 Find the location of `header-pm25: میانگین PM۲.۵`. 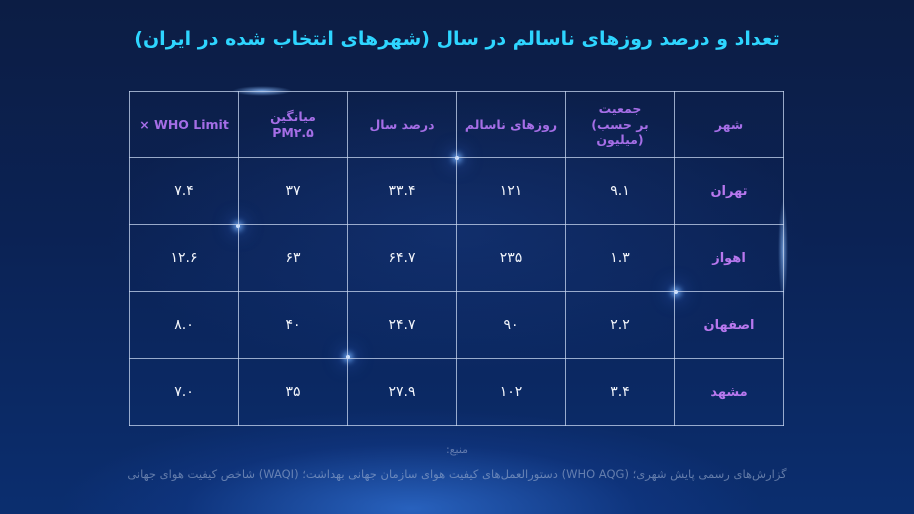

header-pm25: میانگین PM۲.۵ is located at coordinates (293, 124).